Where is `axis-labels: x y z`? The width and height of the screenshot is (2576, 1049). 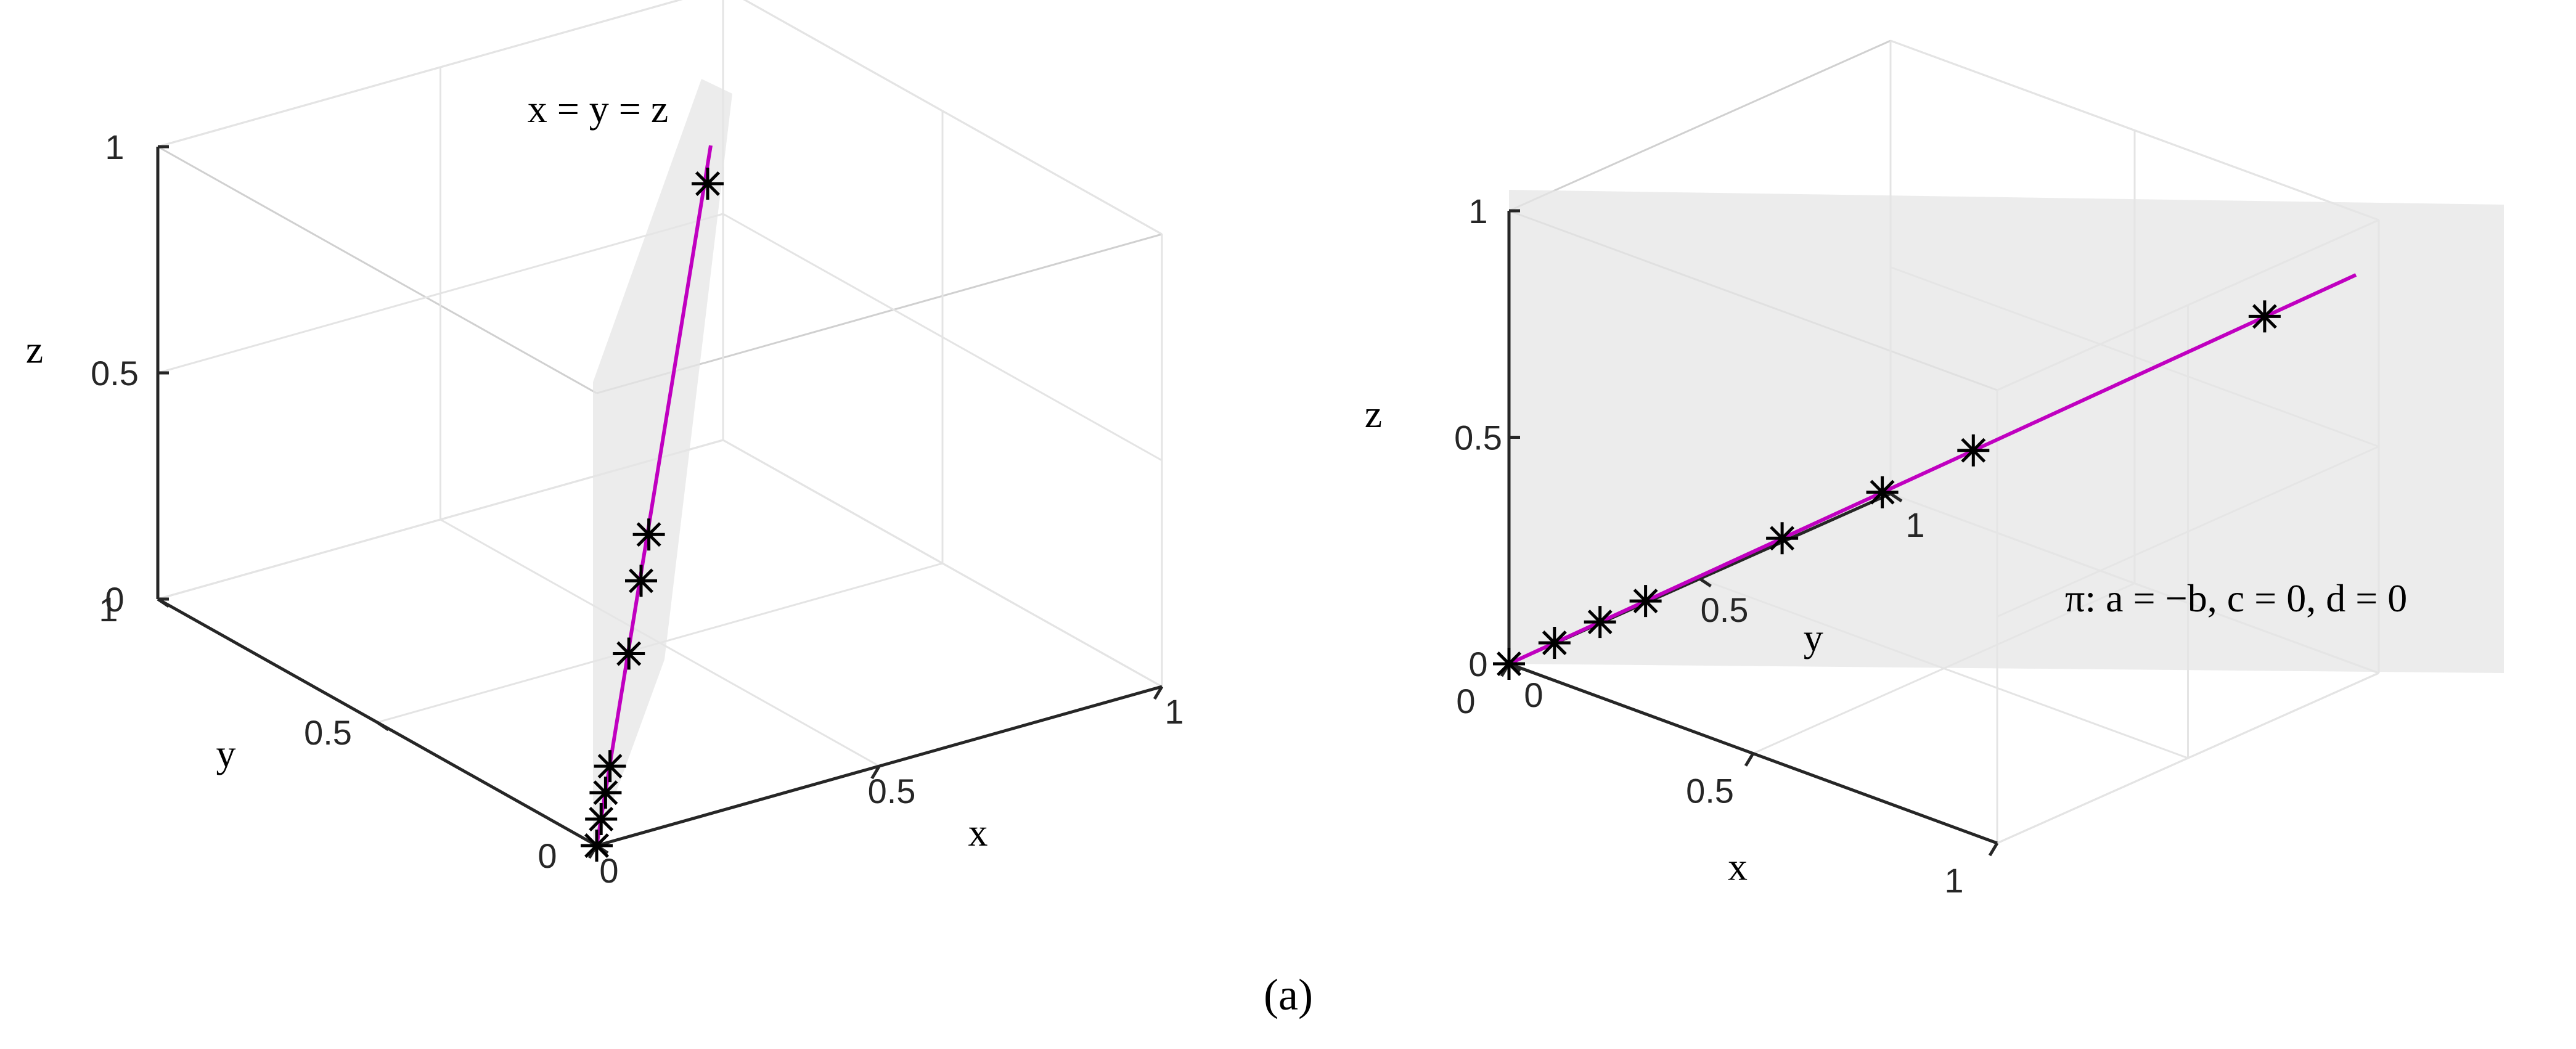 axis-labels: x y z is located at coordinates (1594, 640).